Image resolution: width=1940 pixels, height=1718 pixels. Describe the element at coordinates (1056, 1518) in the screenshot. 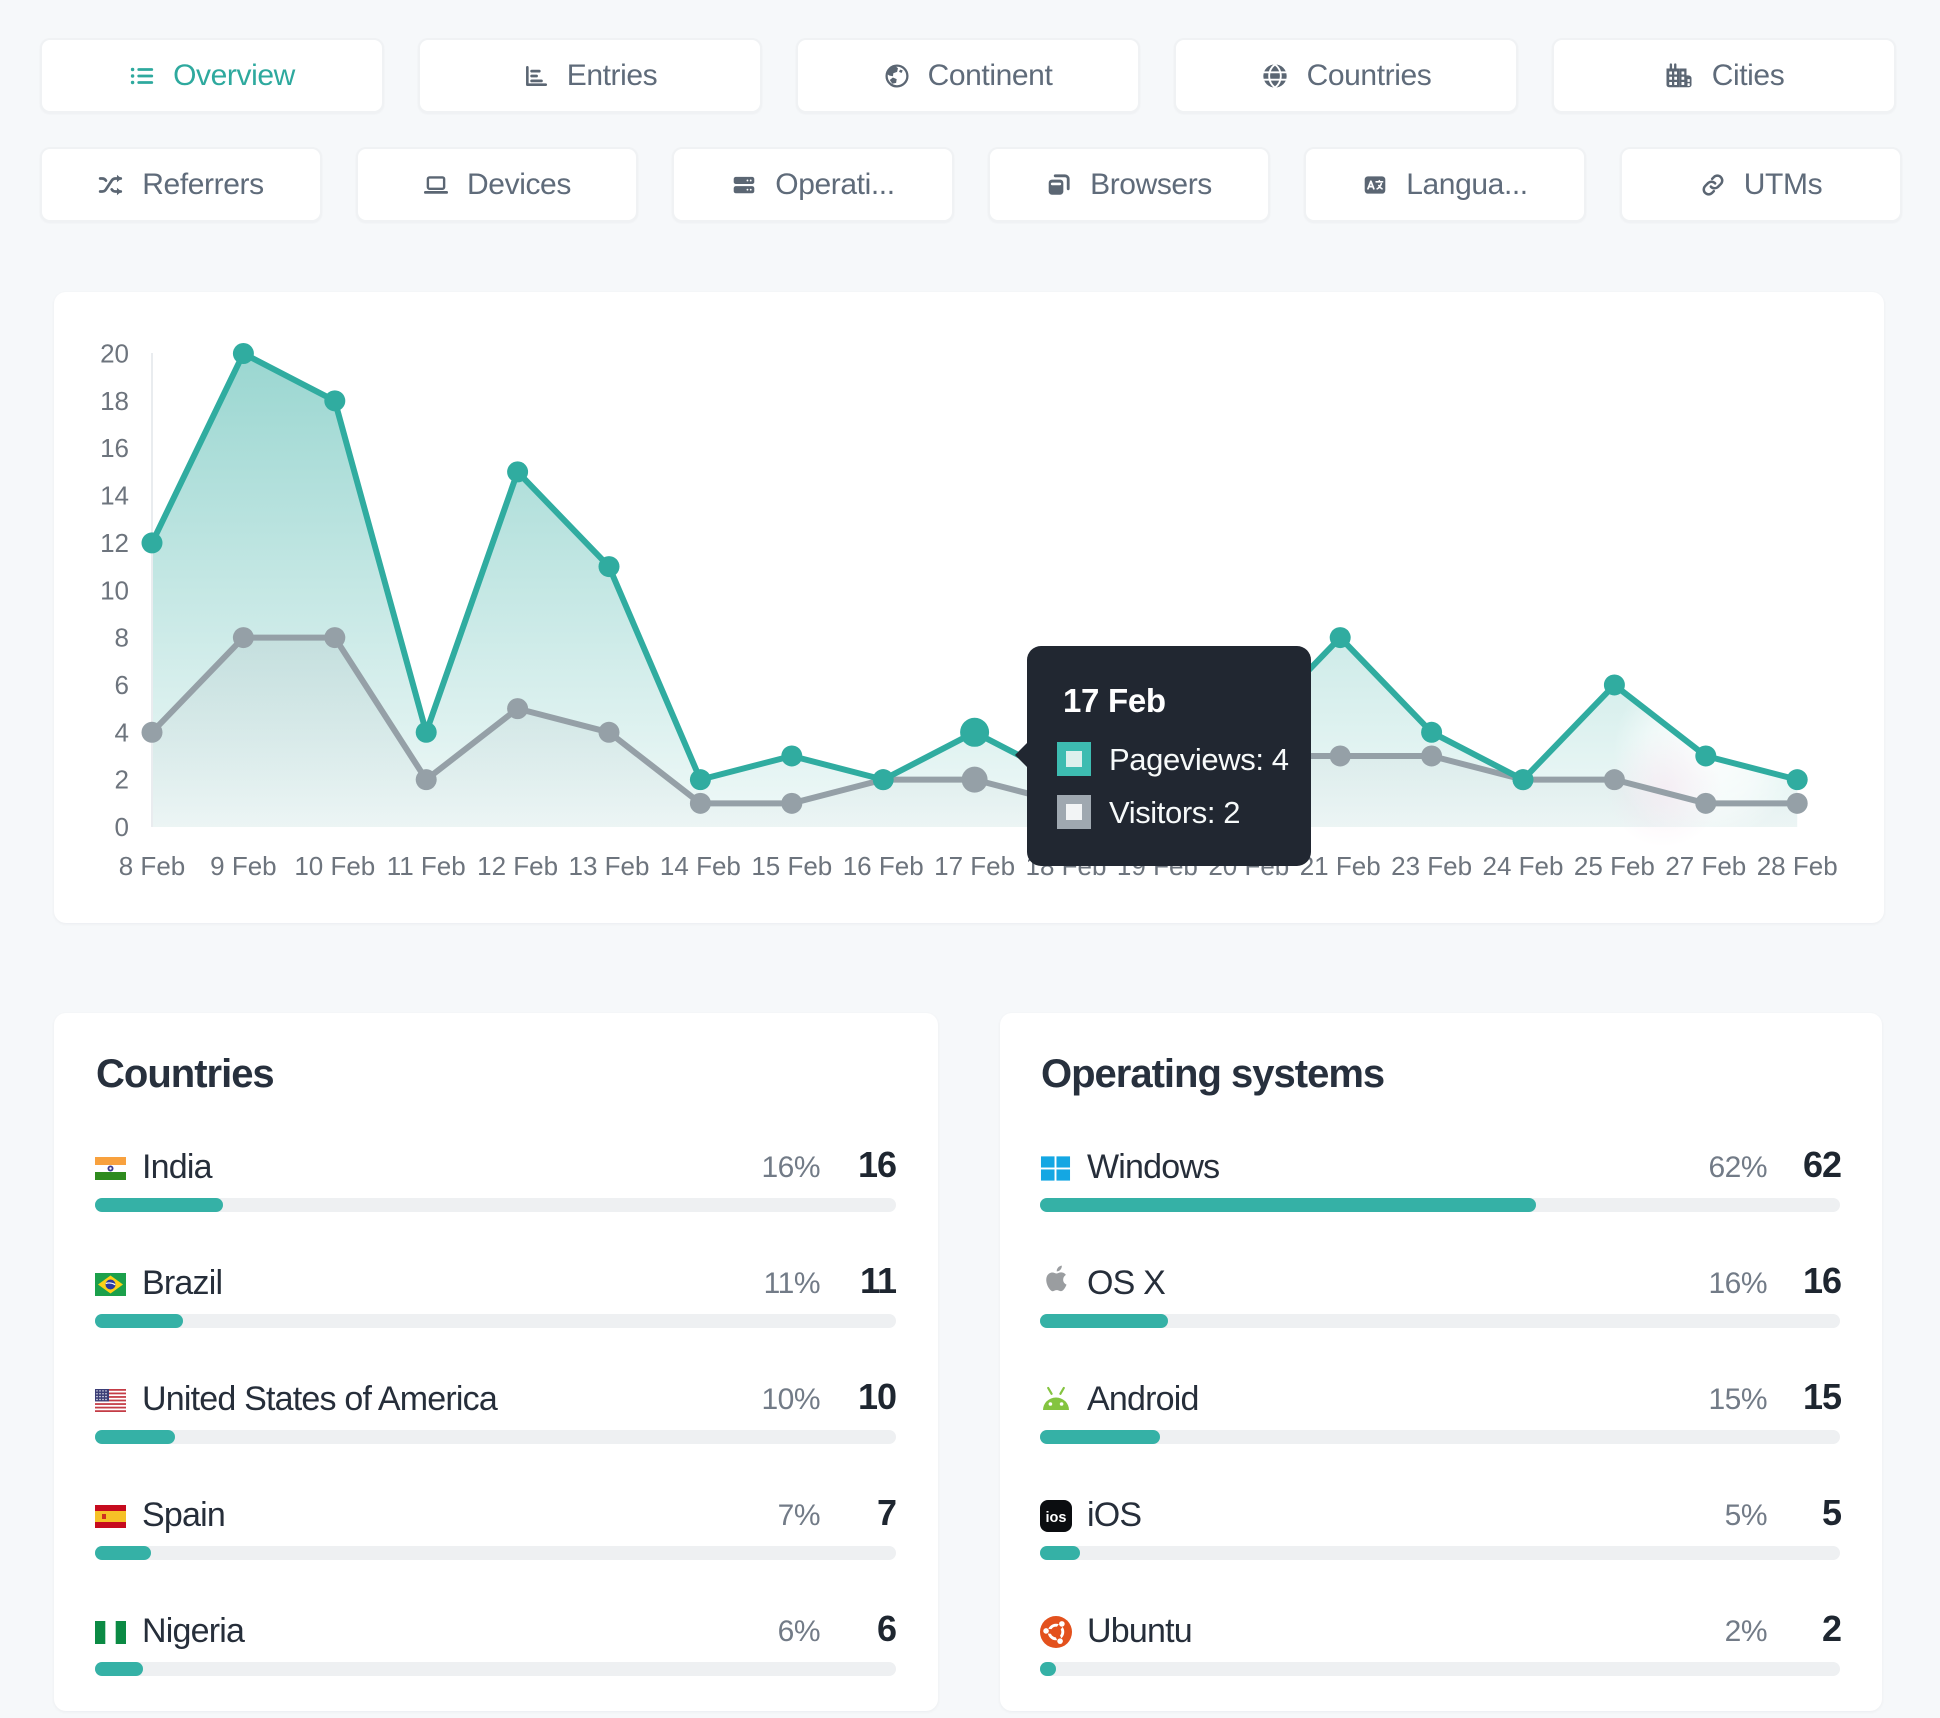

I see `svg-text: ios` at that location.